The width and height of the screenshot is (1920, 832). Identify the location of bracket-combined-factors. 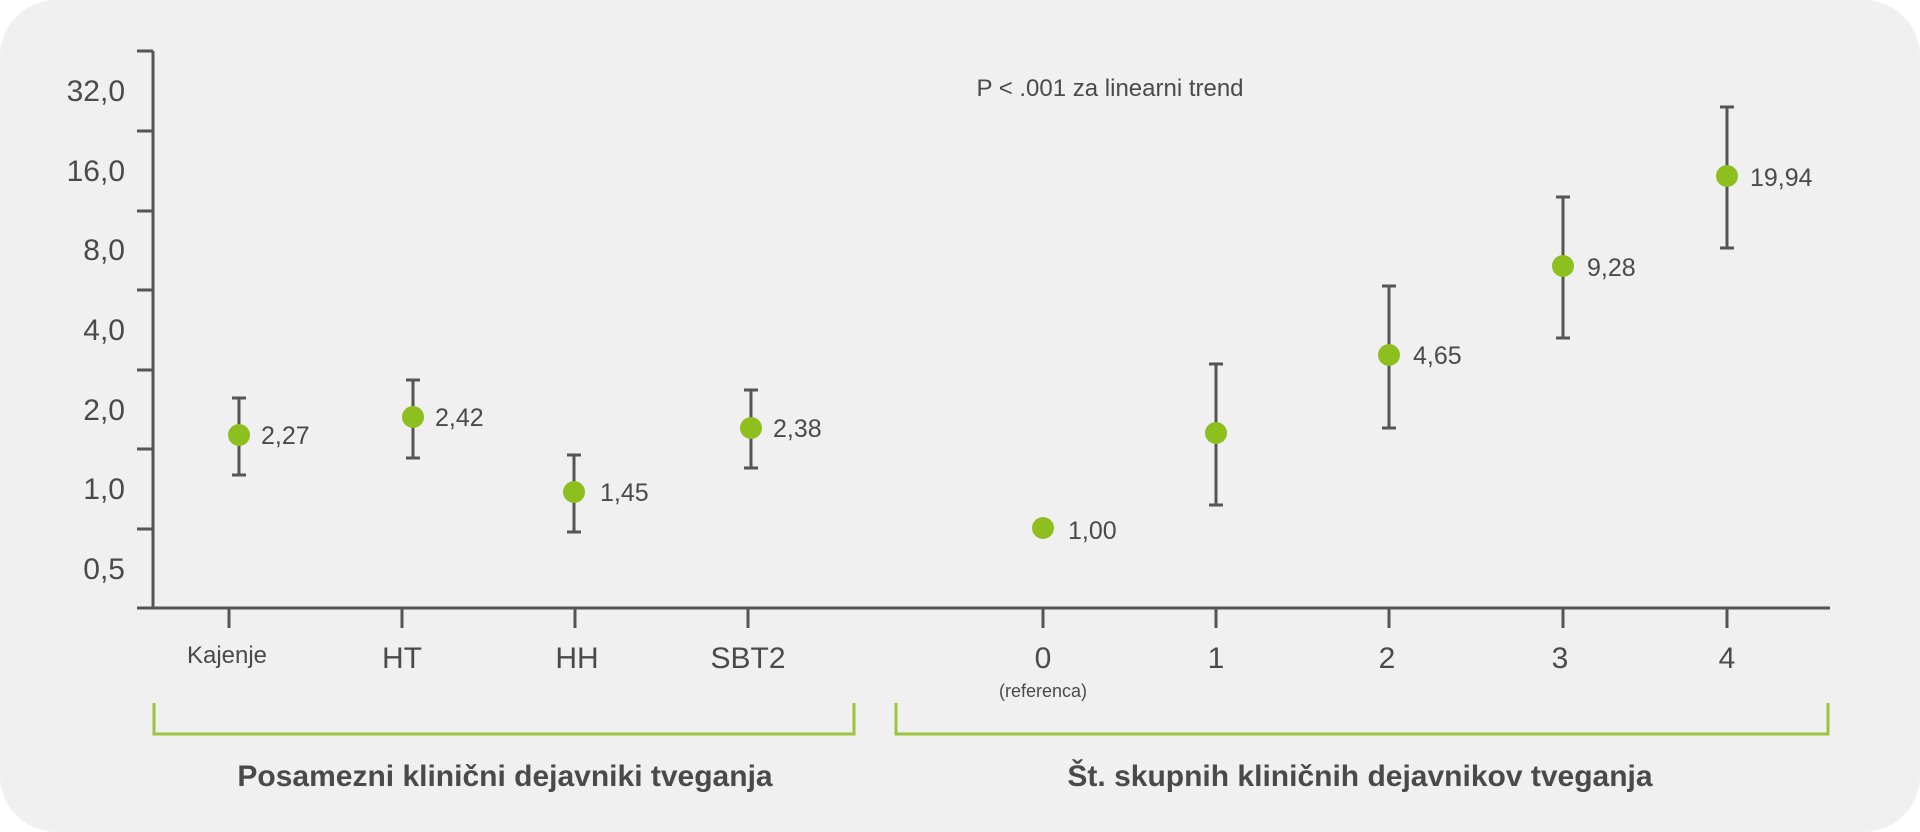
(1362, 719).